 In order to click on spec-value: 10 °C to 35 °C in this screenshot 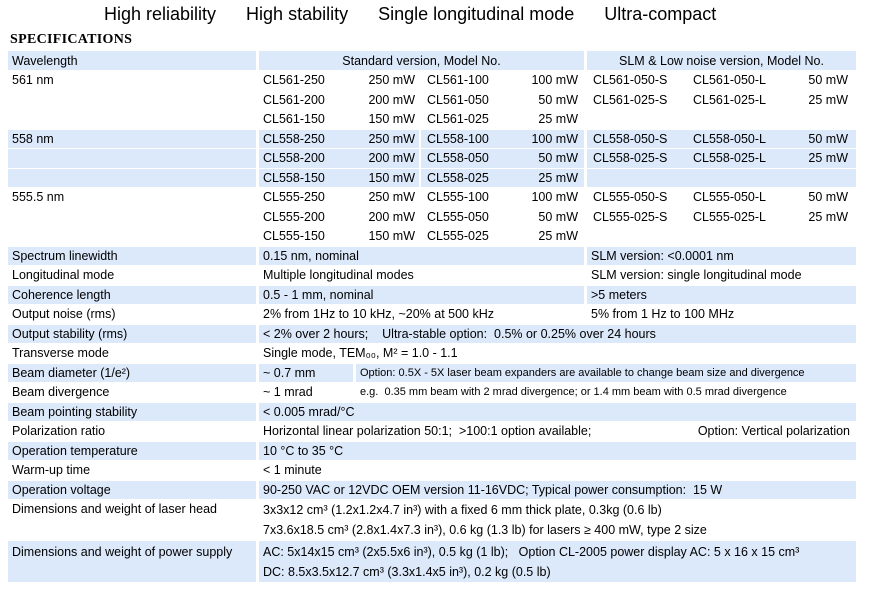, I will do `click(557, 450)`.